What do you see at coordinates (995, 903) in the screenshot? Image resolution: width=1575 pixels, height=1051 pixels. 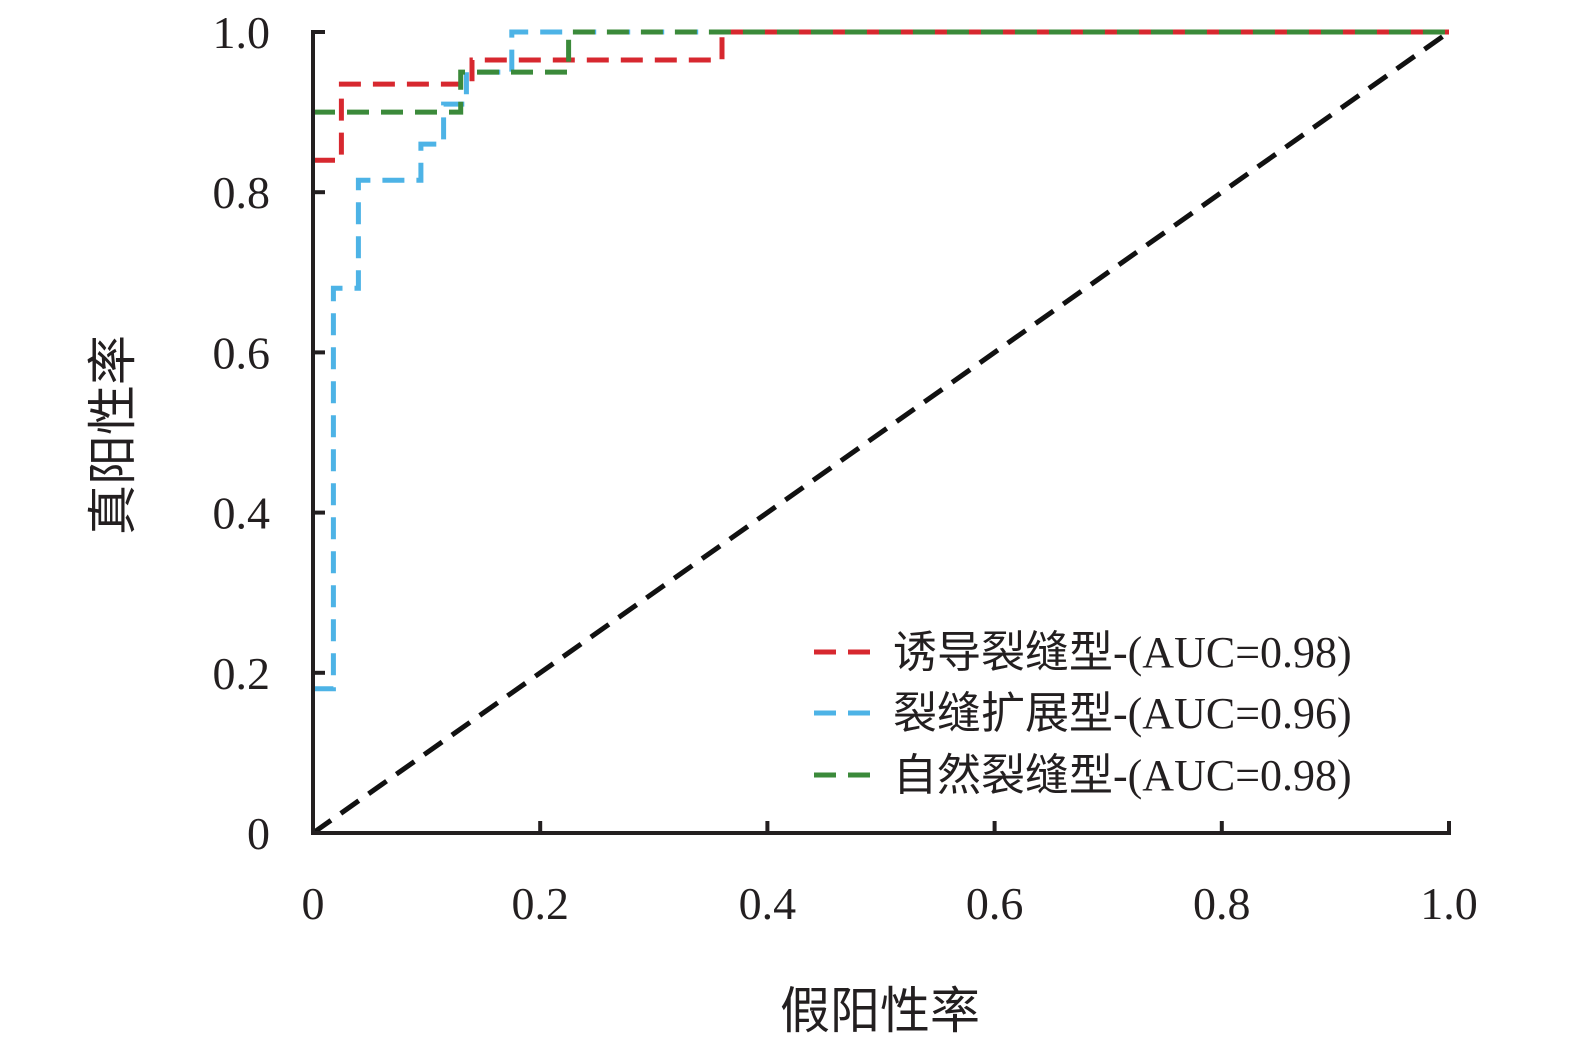 I see `x-tick-label: 0.6` at bounding box center [995, 903].